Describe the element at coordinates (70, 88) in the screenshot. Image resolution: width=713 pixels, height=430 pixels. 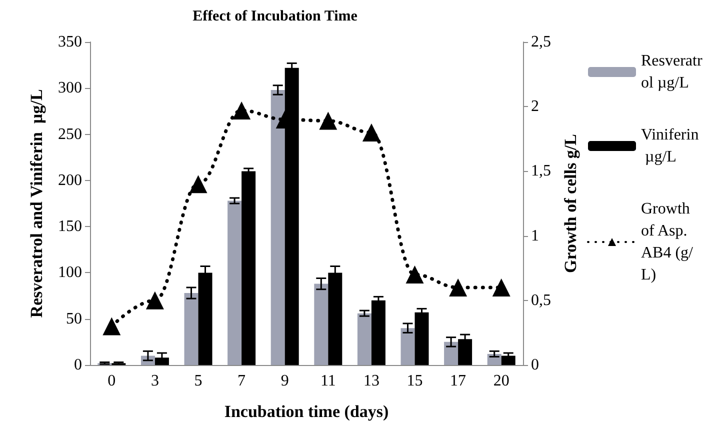
I see `y-tick-label: 300` at that location.